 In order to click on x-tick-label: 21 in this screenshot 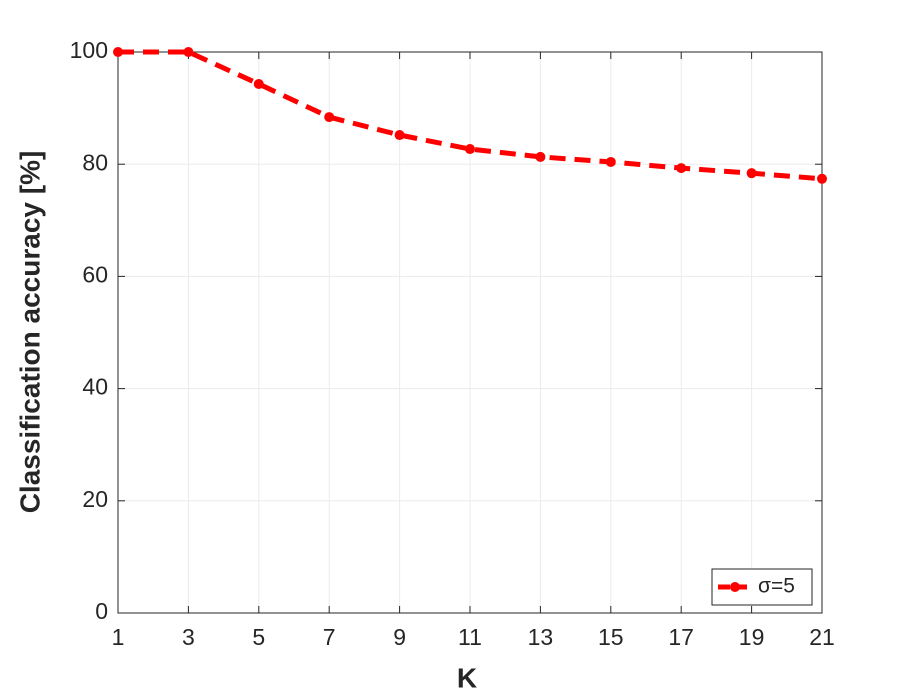, I will do `click(822, 637)`.